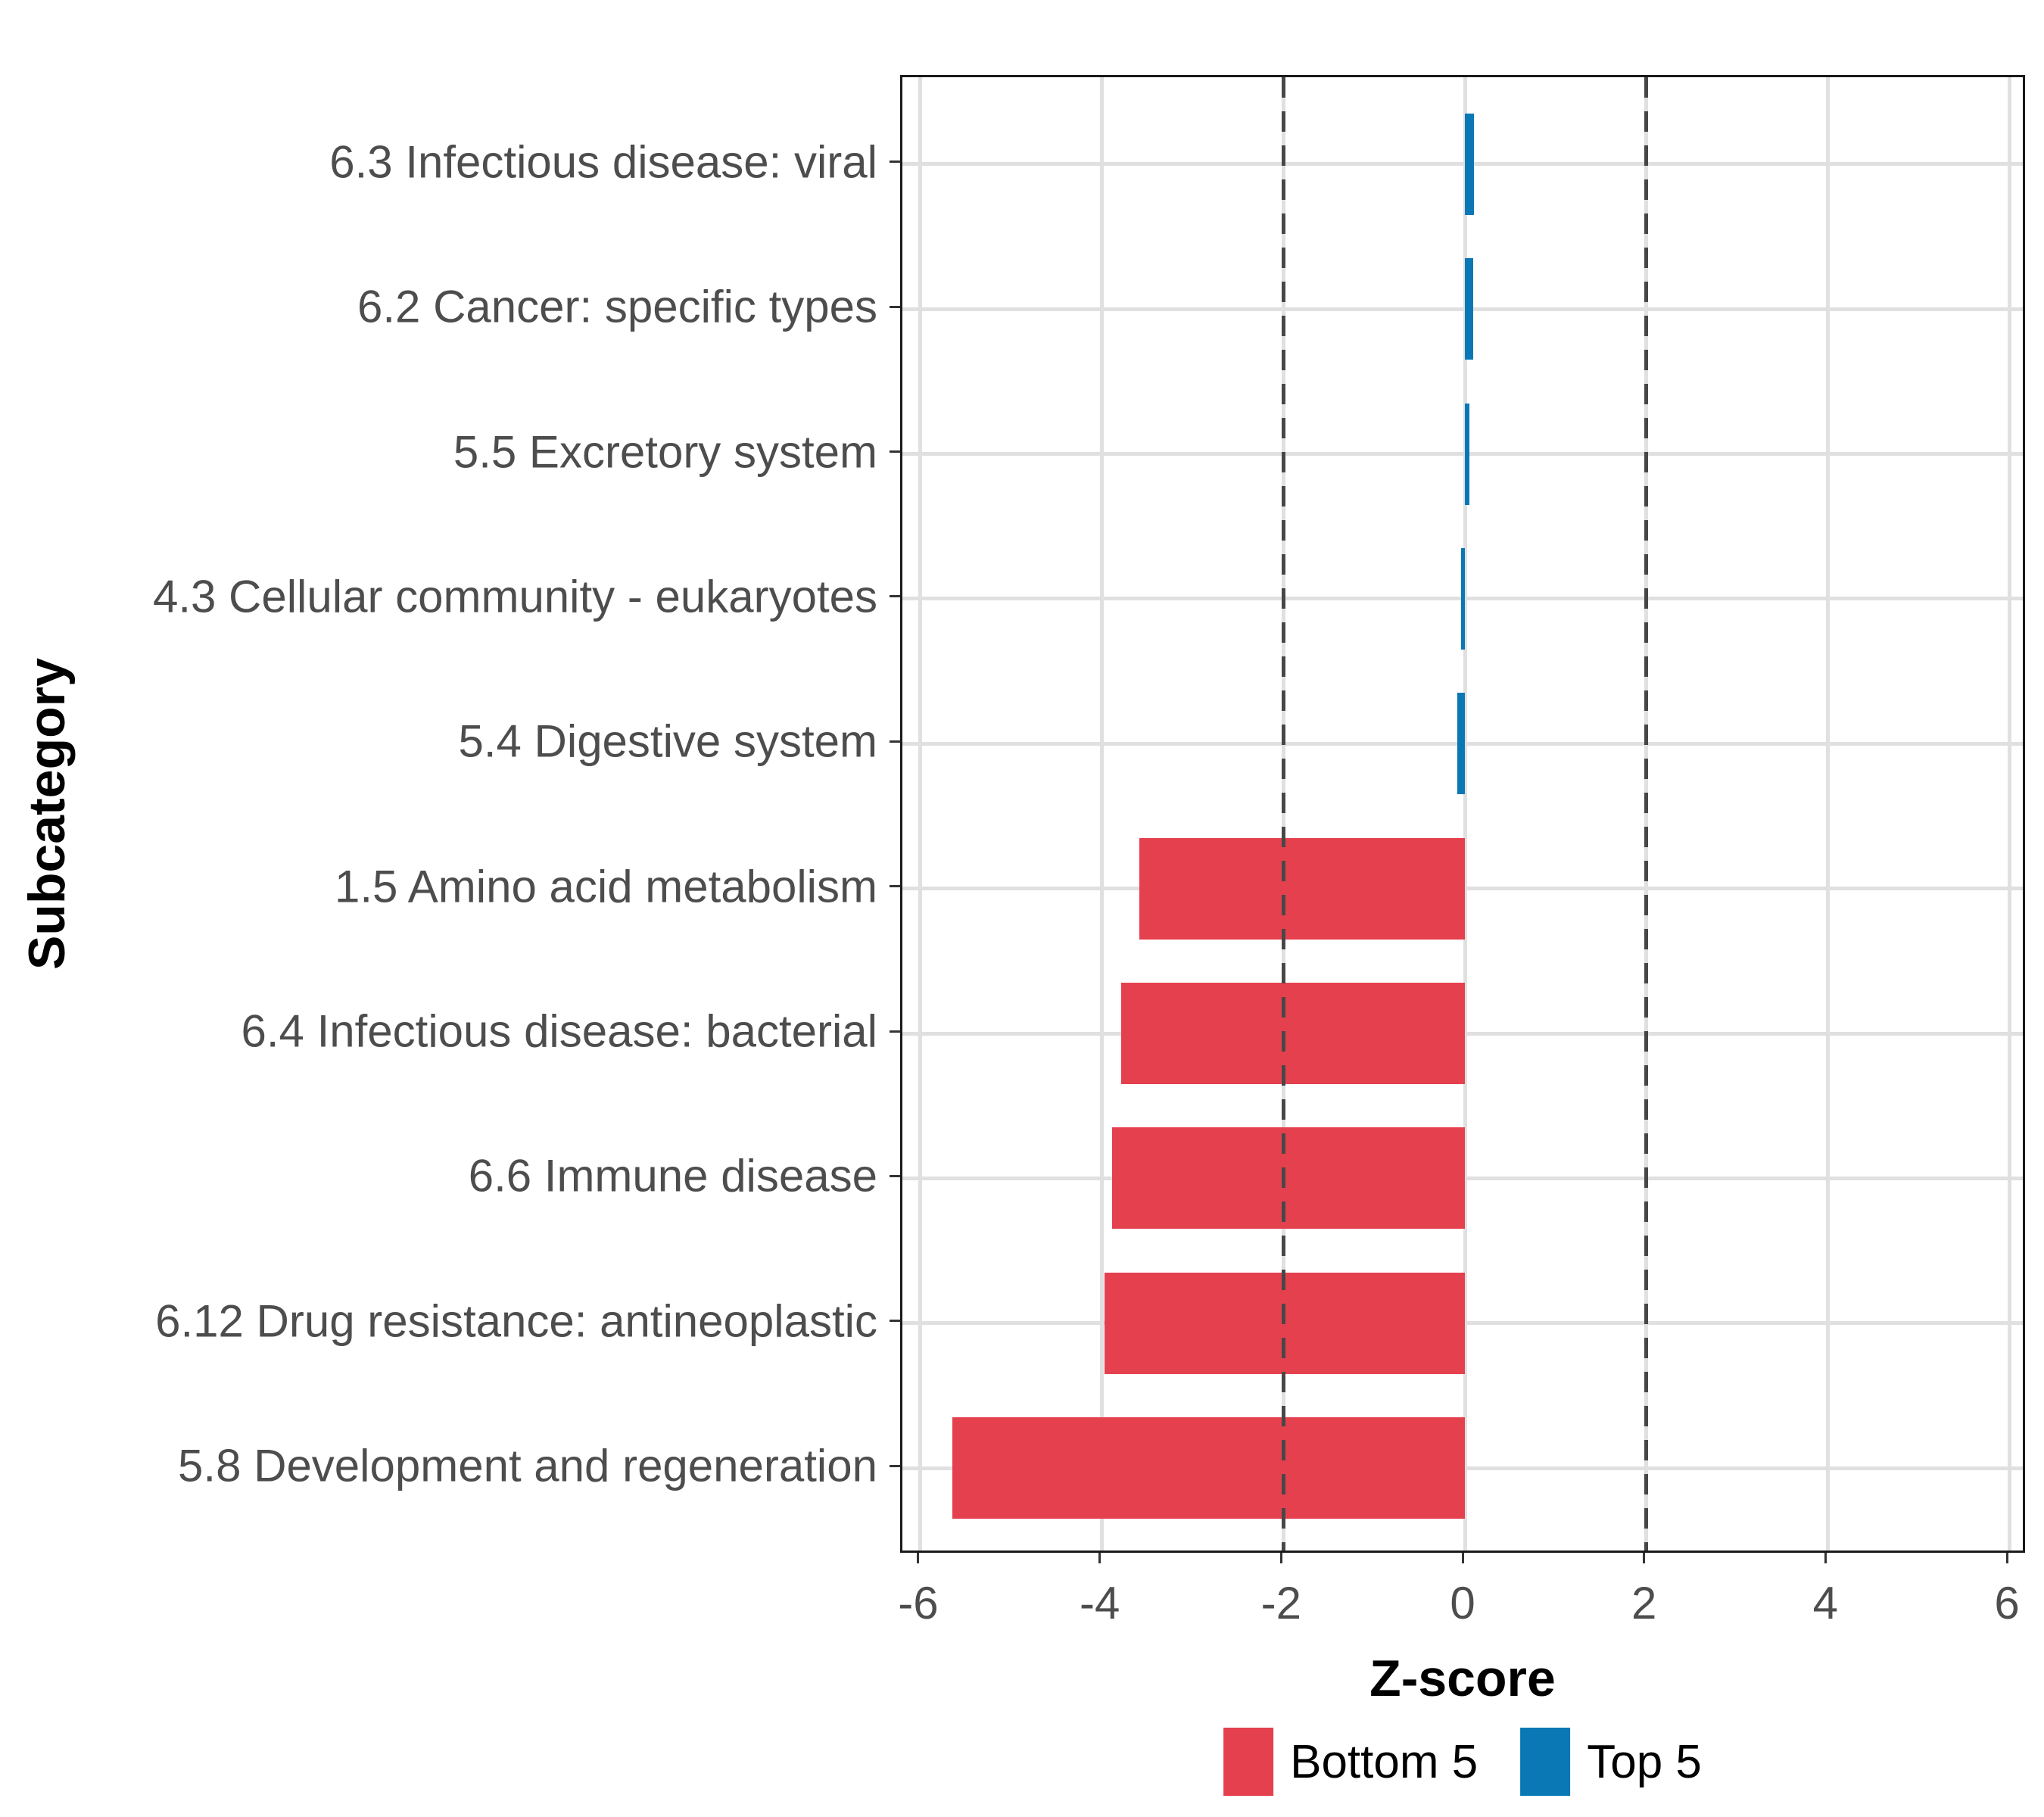 This screenshot has width=2044, height=1817. I want to click on x-tick-label: -2, so click(1280, 1603).